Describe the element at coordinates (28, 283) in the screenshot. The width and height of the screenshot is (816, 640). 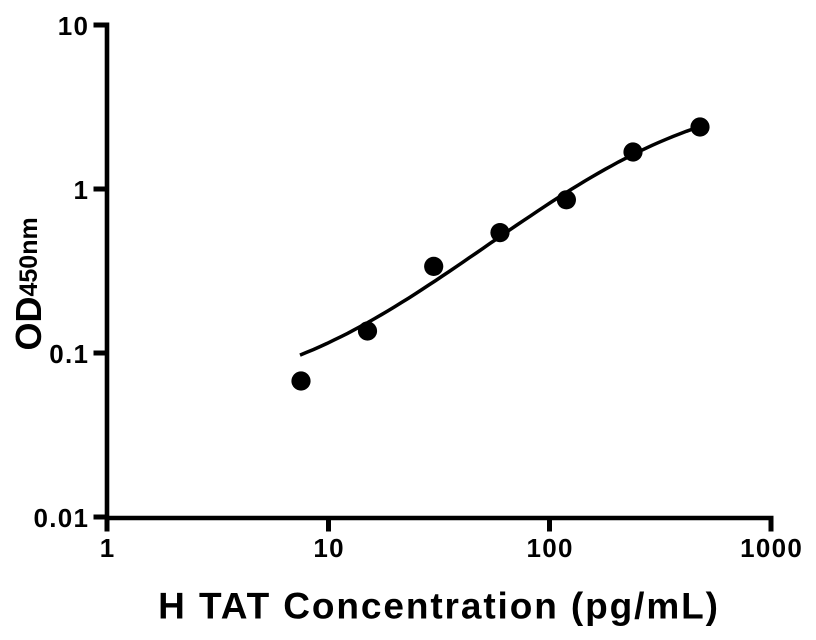
I see `svg-text: OD450nm` at that location.